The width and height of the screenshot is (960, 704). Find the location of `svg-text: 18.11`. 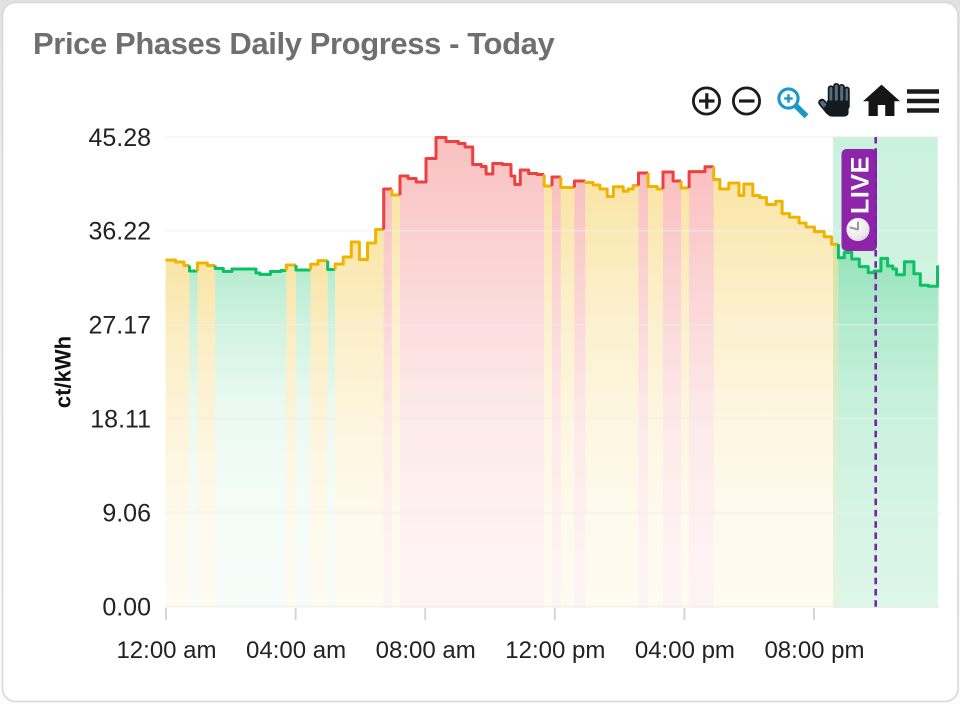

svg-text: 18.11 is located at coordinates (120, 420).